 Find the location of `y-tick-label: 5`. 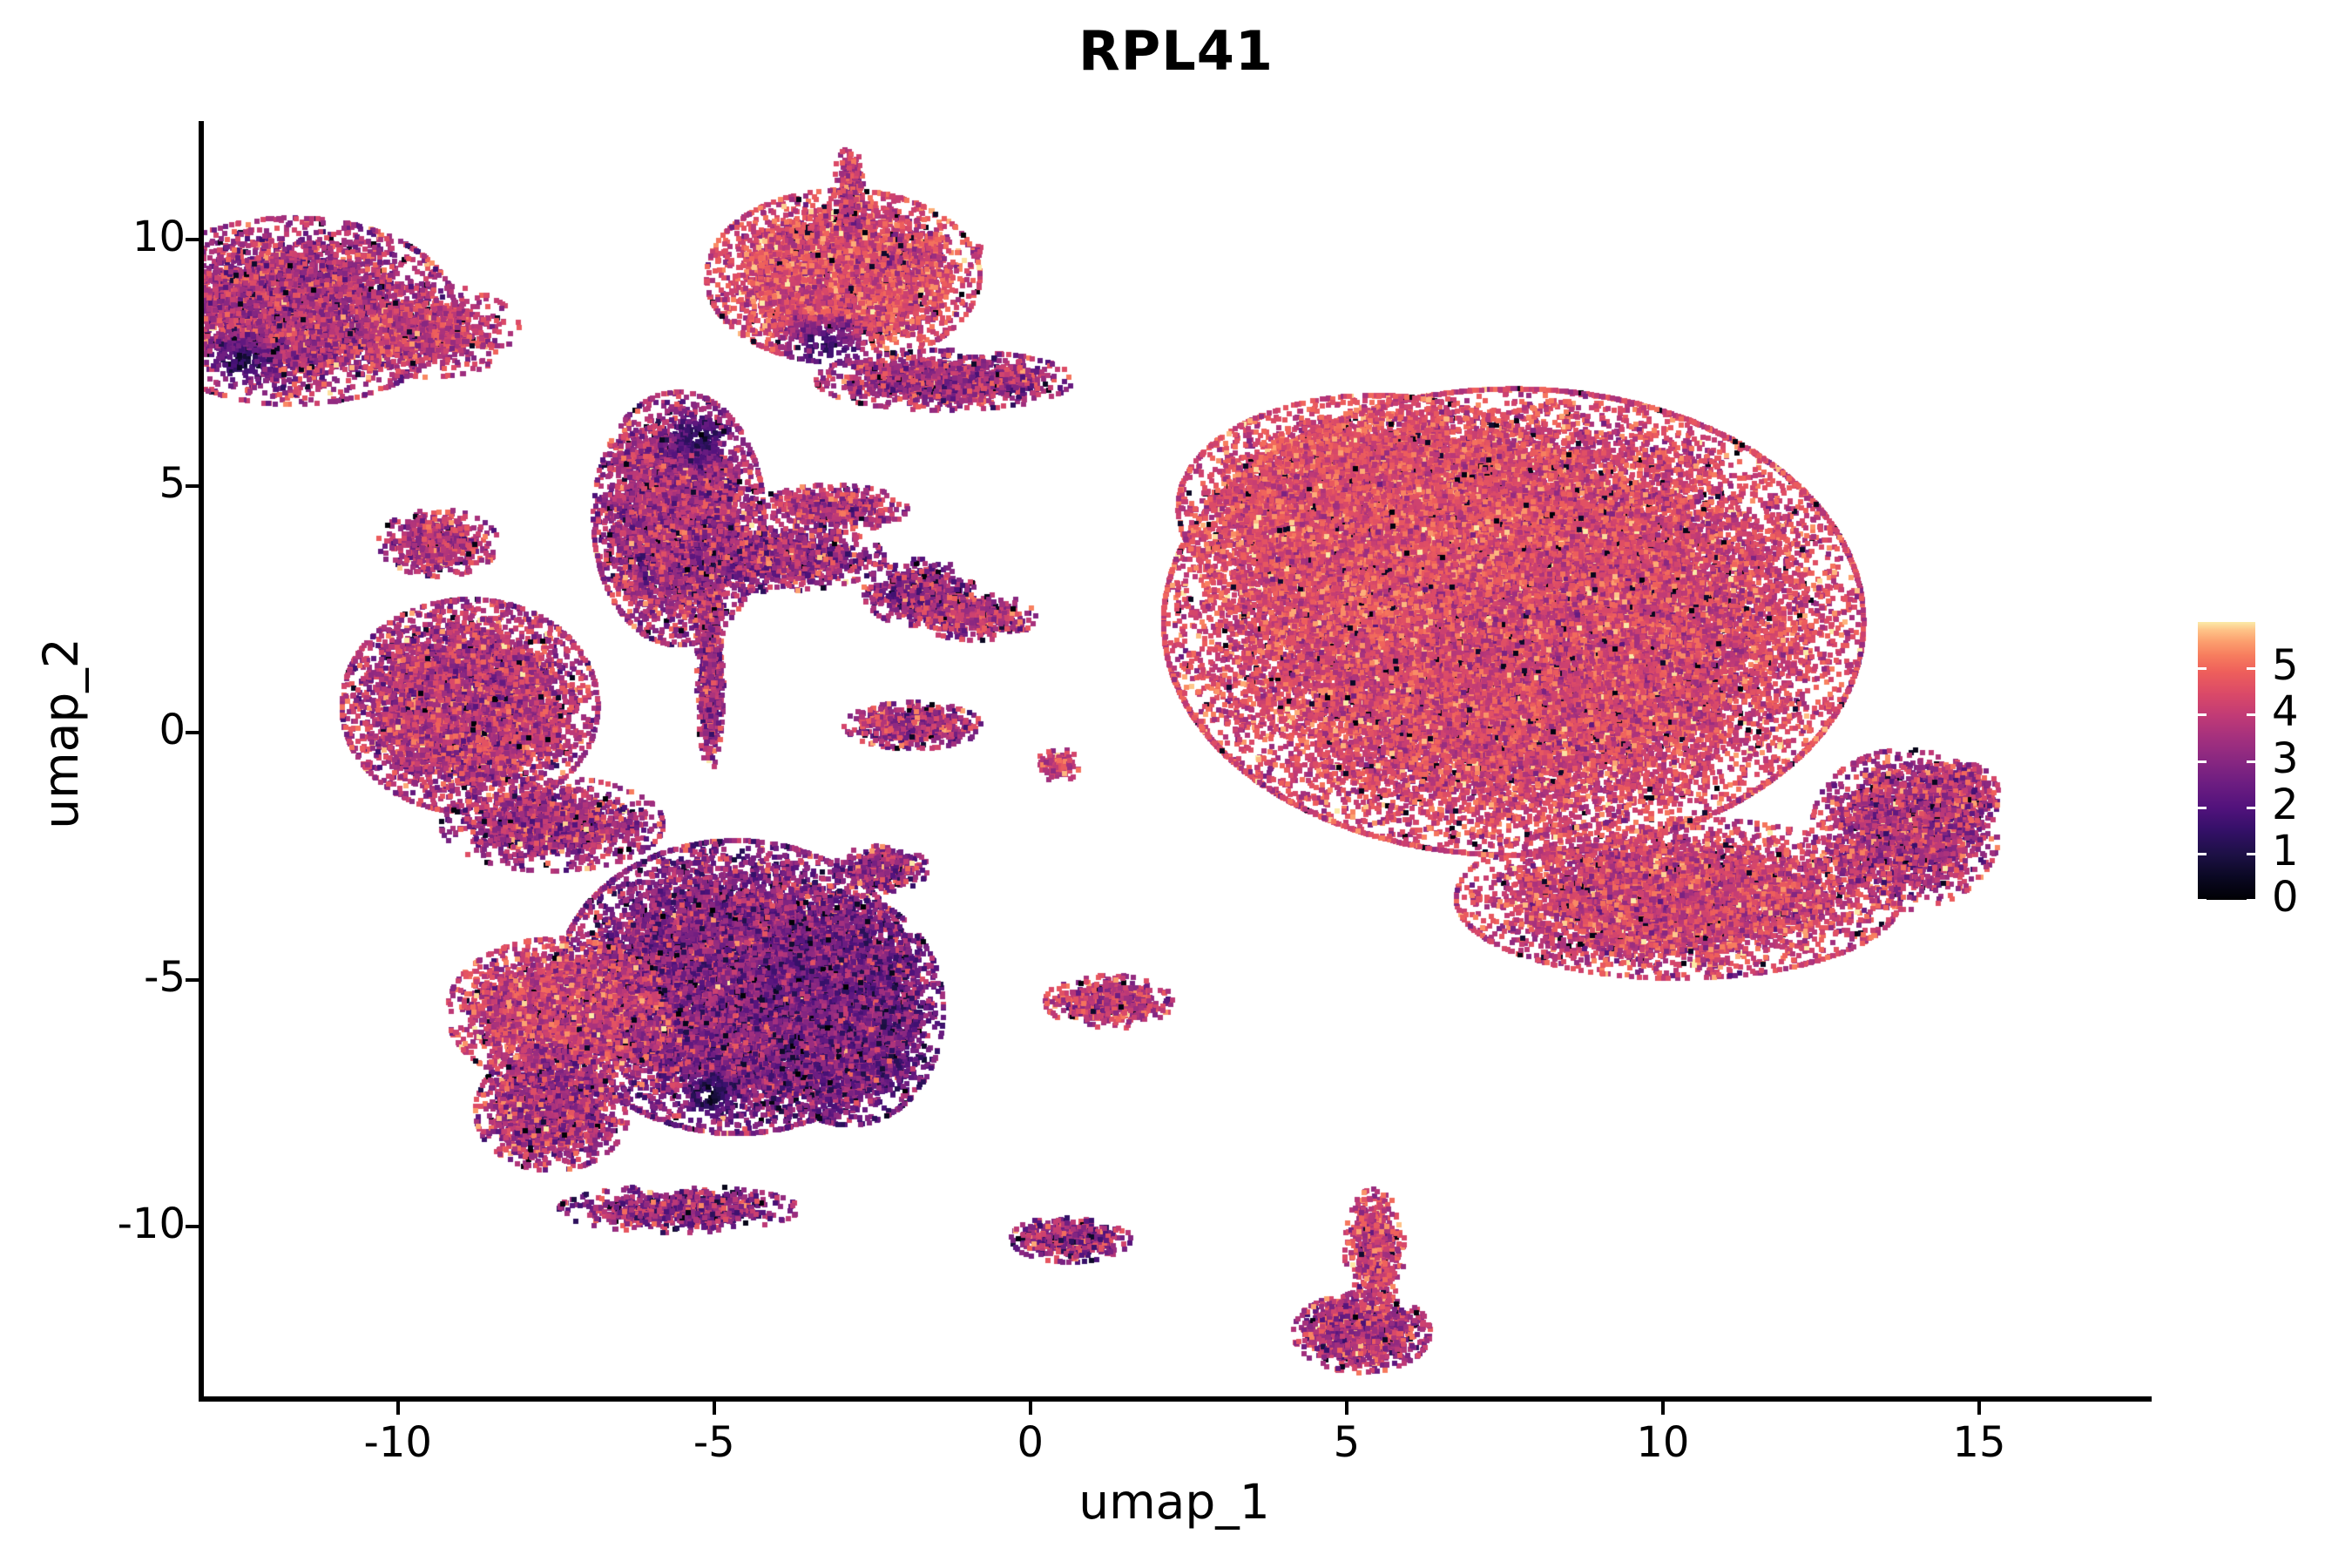

y-tick-label: 5 is located at coordinates (172, 484).